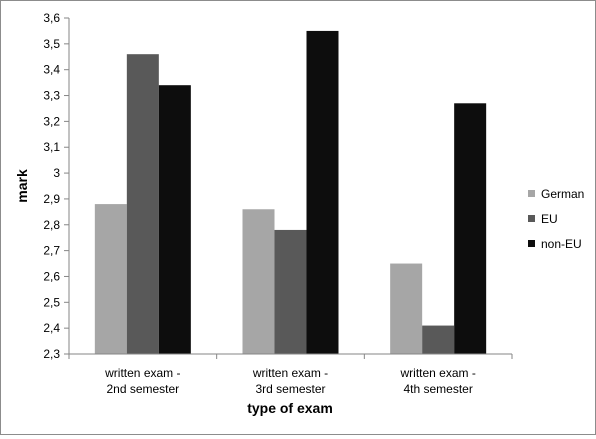 This screenshot has height=439, width=596. What do you see at coordinates (51, 302) in the screenshot?
I see `y-tick-label: 2,5` at bounding box center [51, 302].